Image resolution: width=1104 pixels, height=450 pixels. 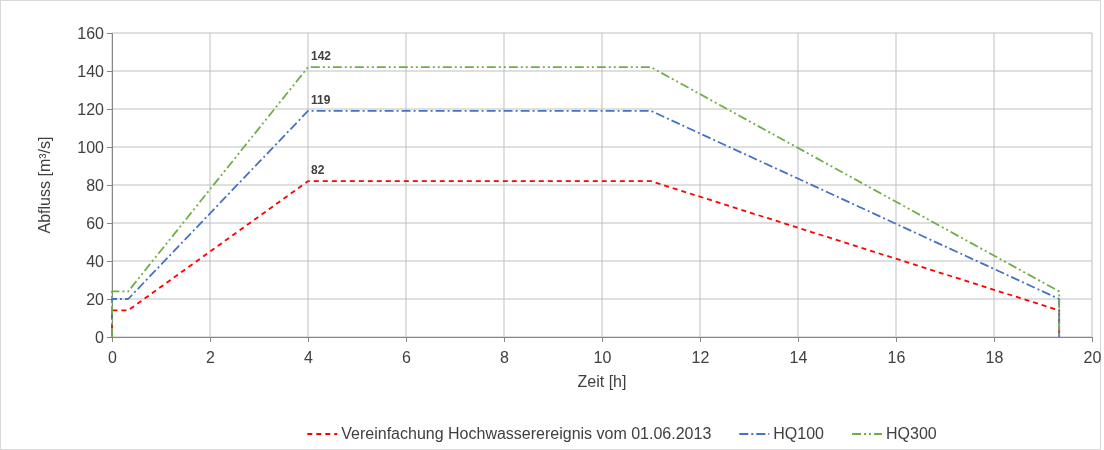 I want to click on x-tick-label: 0, so click(x=113, y=357).